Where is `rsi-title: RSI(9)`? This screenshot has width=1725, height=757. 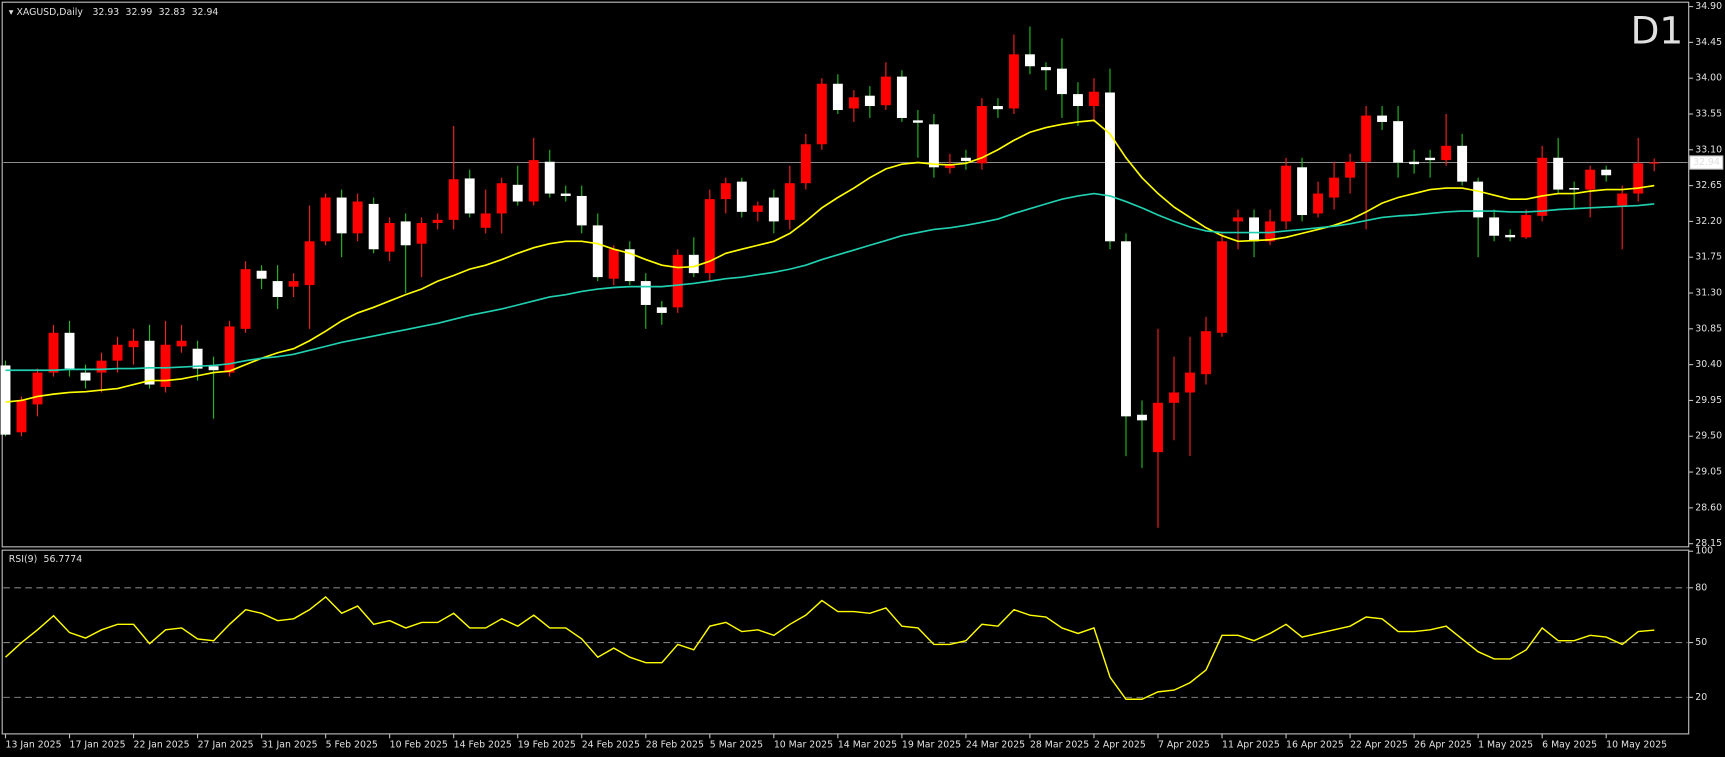
rsi-title: RSI(9) is located at coordinates (23, 558).